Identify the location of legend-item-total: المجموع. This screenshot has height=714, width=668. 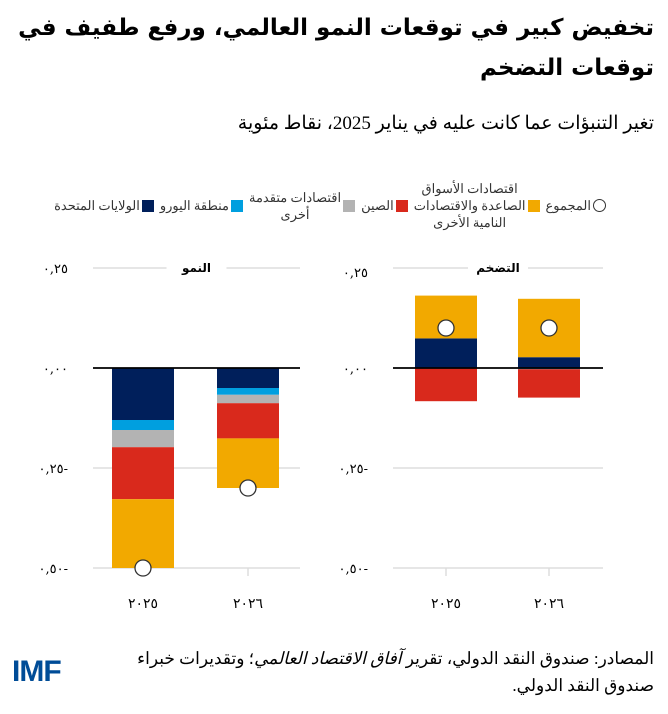
(576, 205).